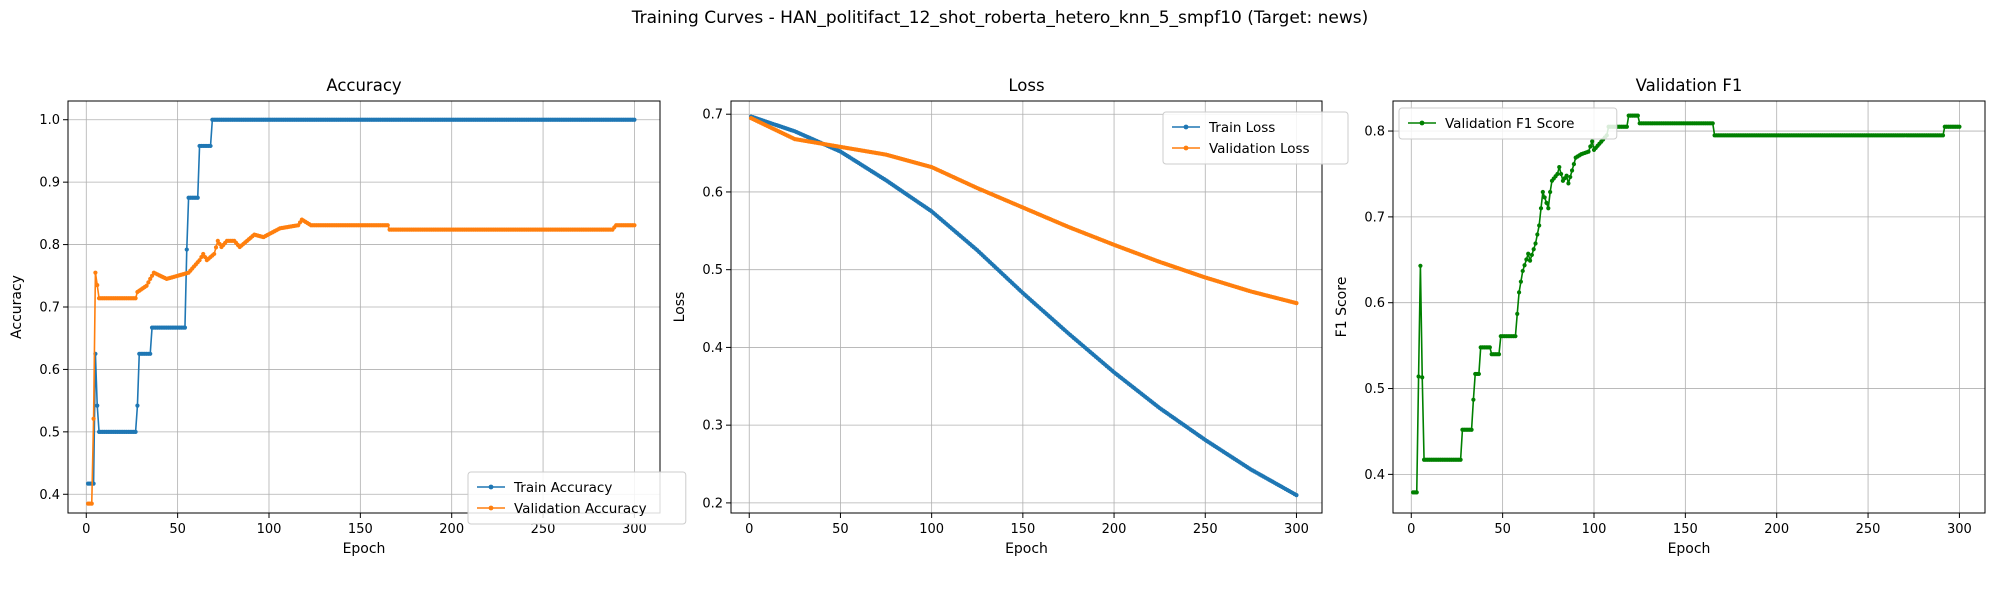  I want to click on legend: Train Loss Validation Loss, so click(1255, 138).